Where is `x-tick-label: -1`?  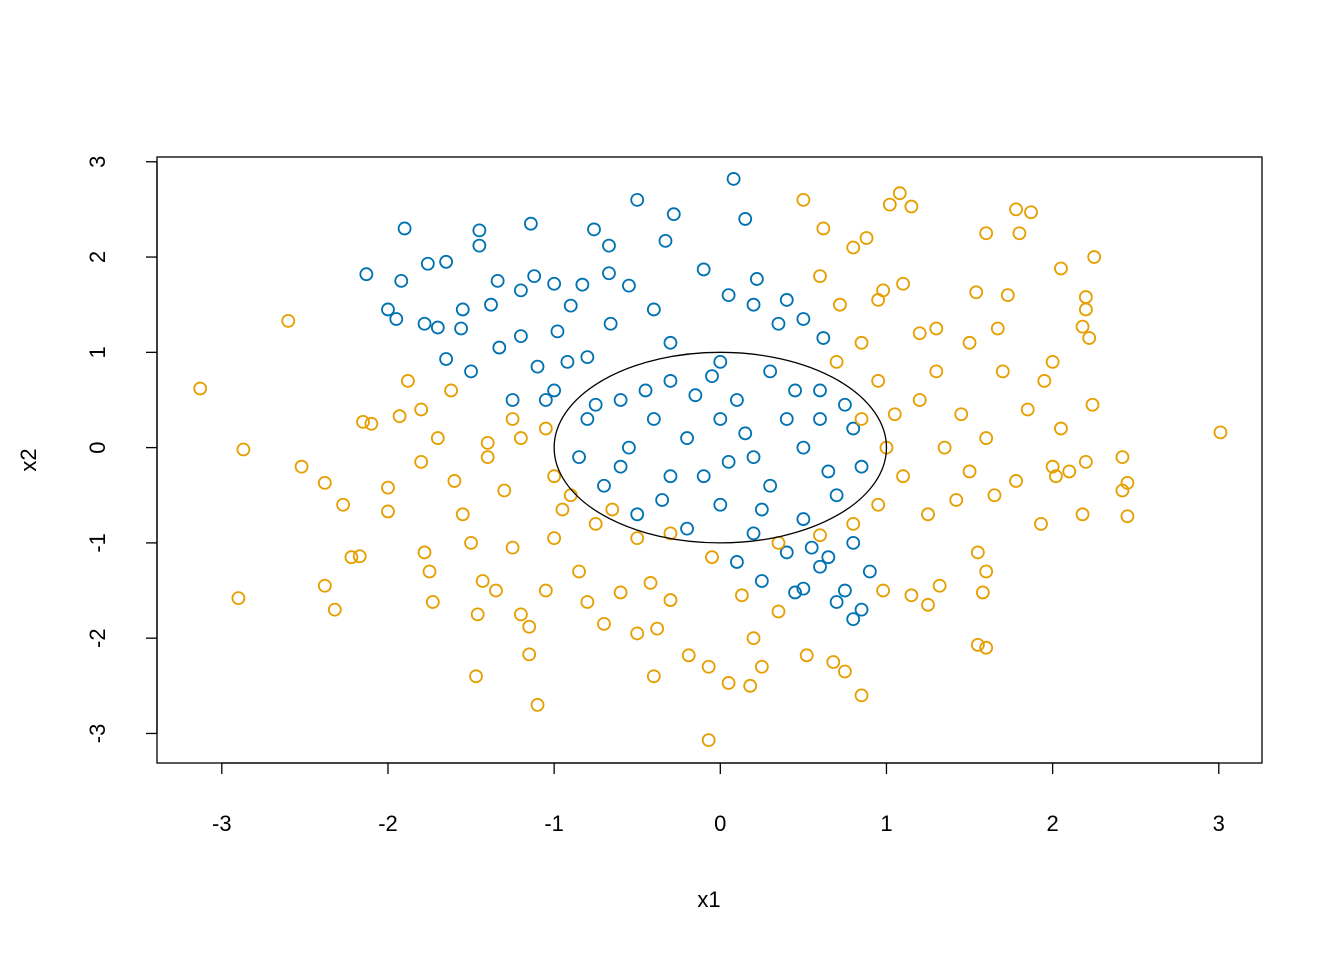
x-tick-label: -1 is located at coordinates (554, 823).